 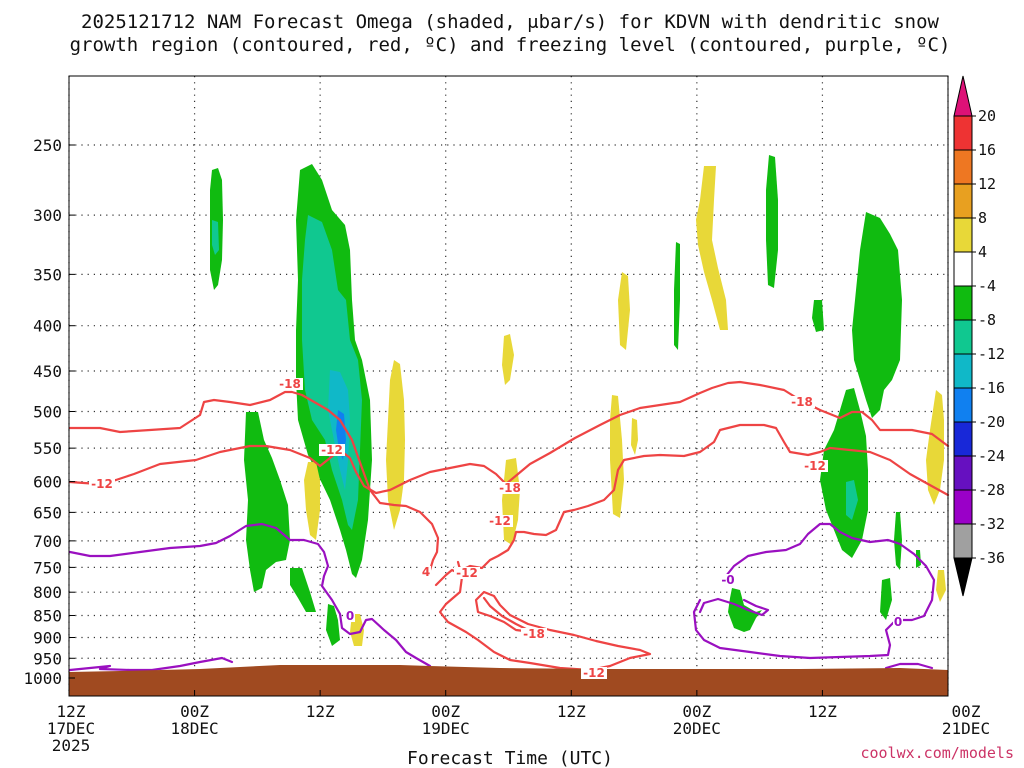 What do you see at coordinates (963, 577) in the screenshot?
I see `colorbar-bottom-arrow` at bounding box center [963, 577].